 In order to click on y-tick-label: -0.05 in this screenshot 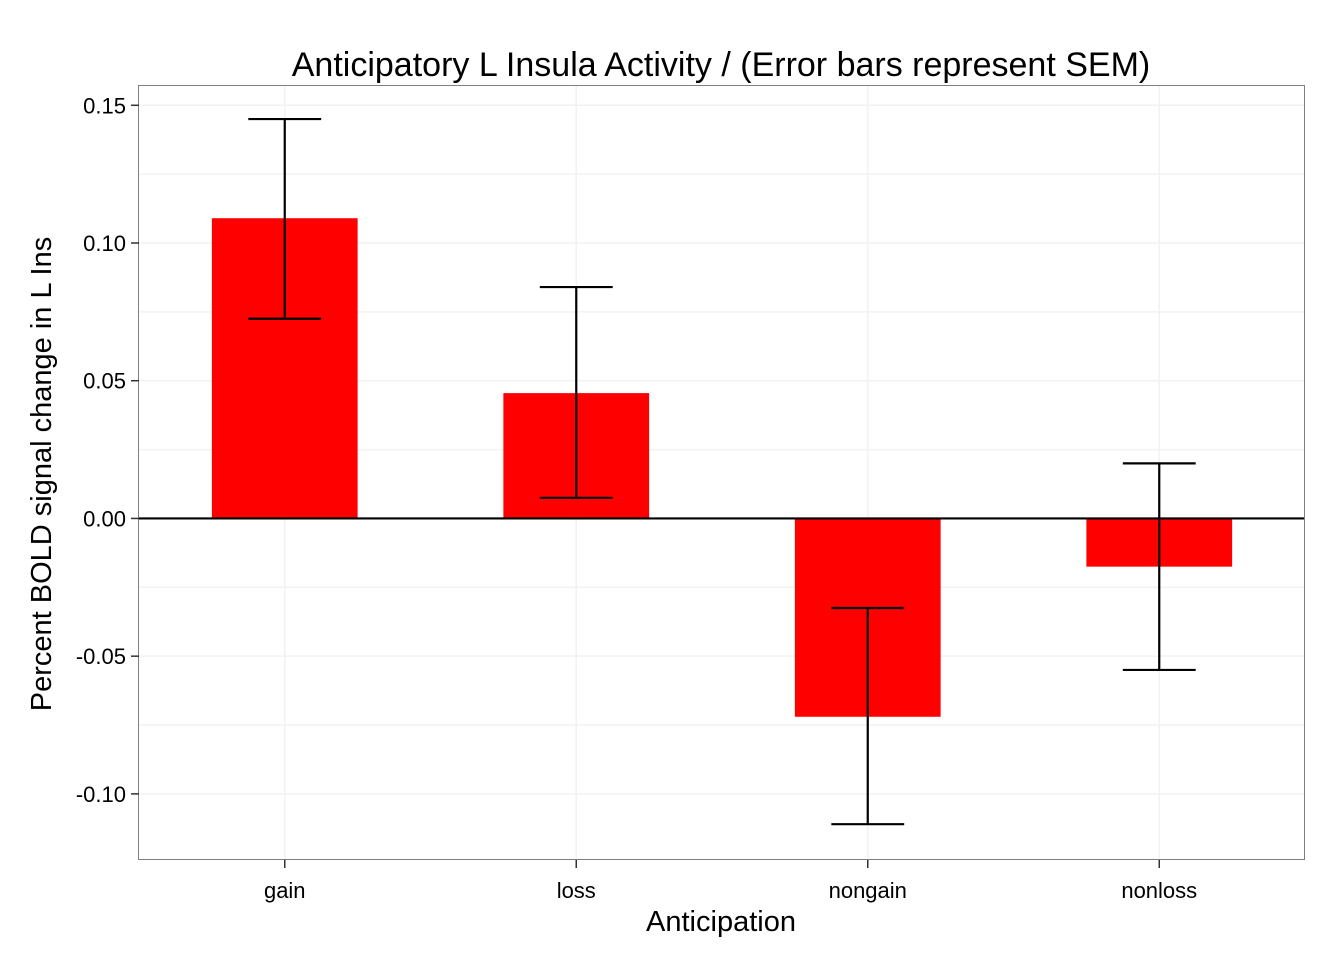, I will do `click(101, 656)`.